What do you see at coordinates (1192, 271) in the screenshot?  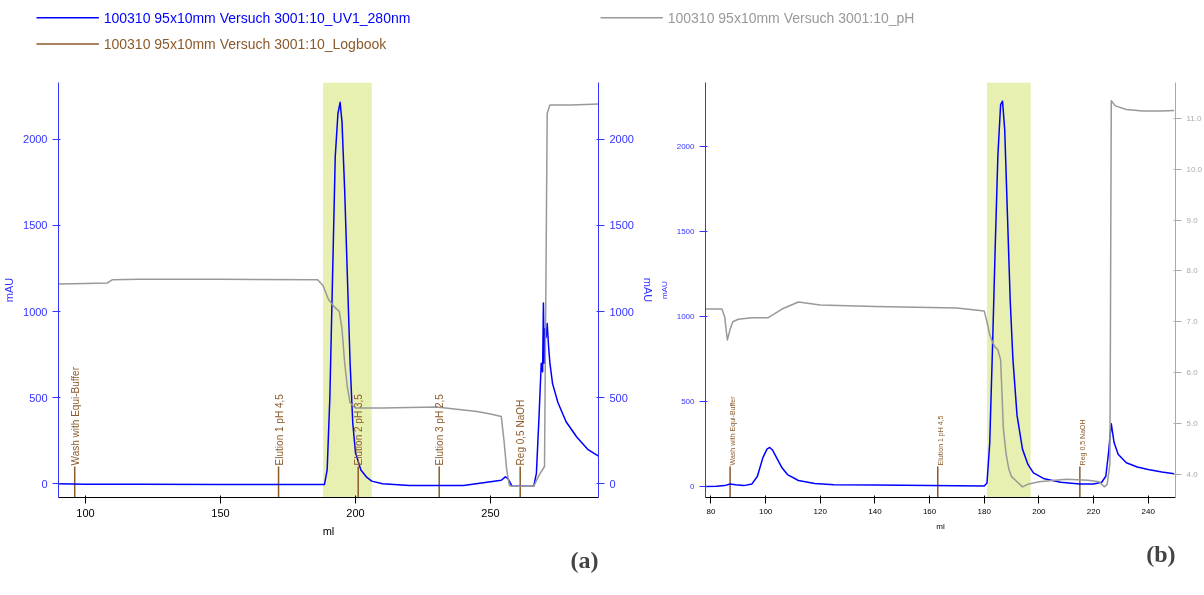 I see `y2-tick-label: 8.0` at bounding box center [1192, 271].